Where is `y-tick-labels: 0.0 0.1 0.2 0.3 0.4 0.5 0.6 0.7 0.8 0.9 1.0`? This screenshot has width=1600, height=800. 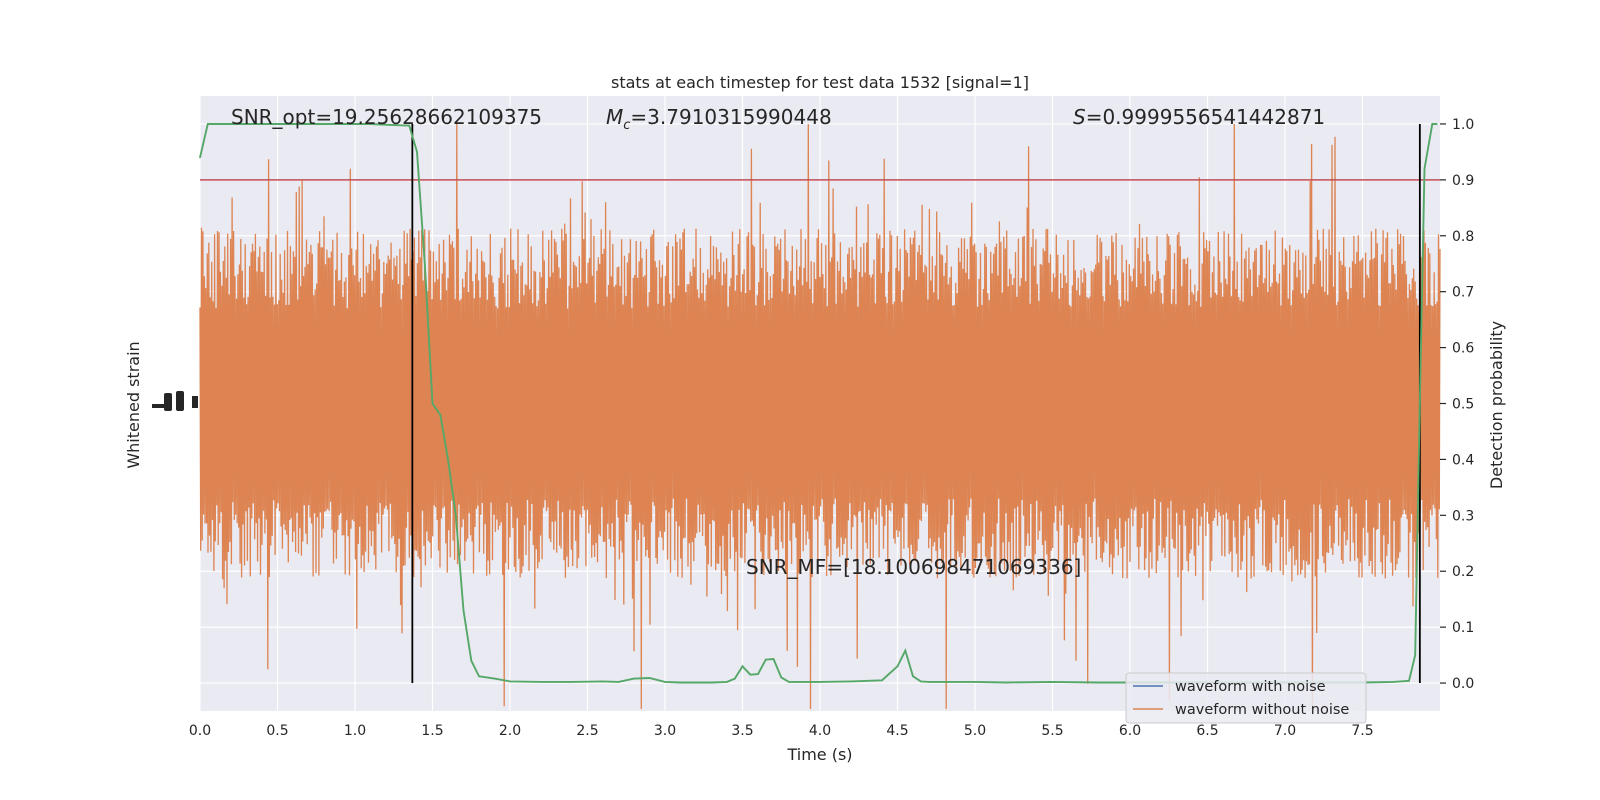 y-tick-labels: 0.0 0.1 0.2 0.3 0.4 0.5 0.6 0.7 0.8 0.9 1.0 is located at coordinates (1457, 404).